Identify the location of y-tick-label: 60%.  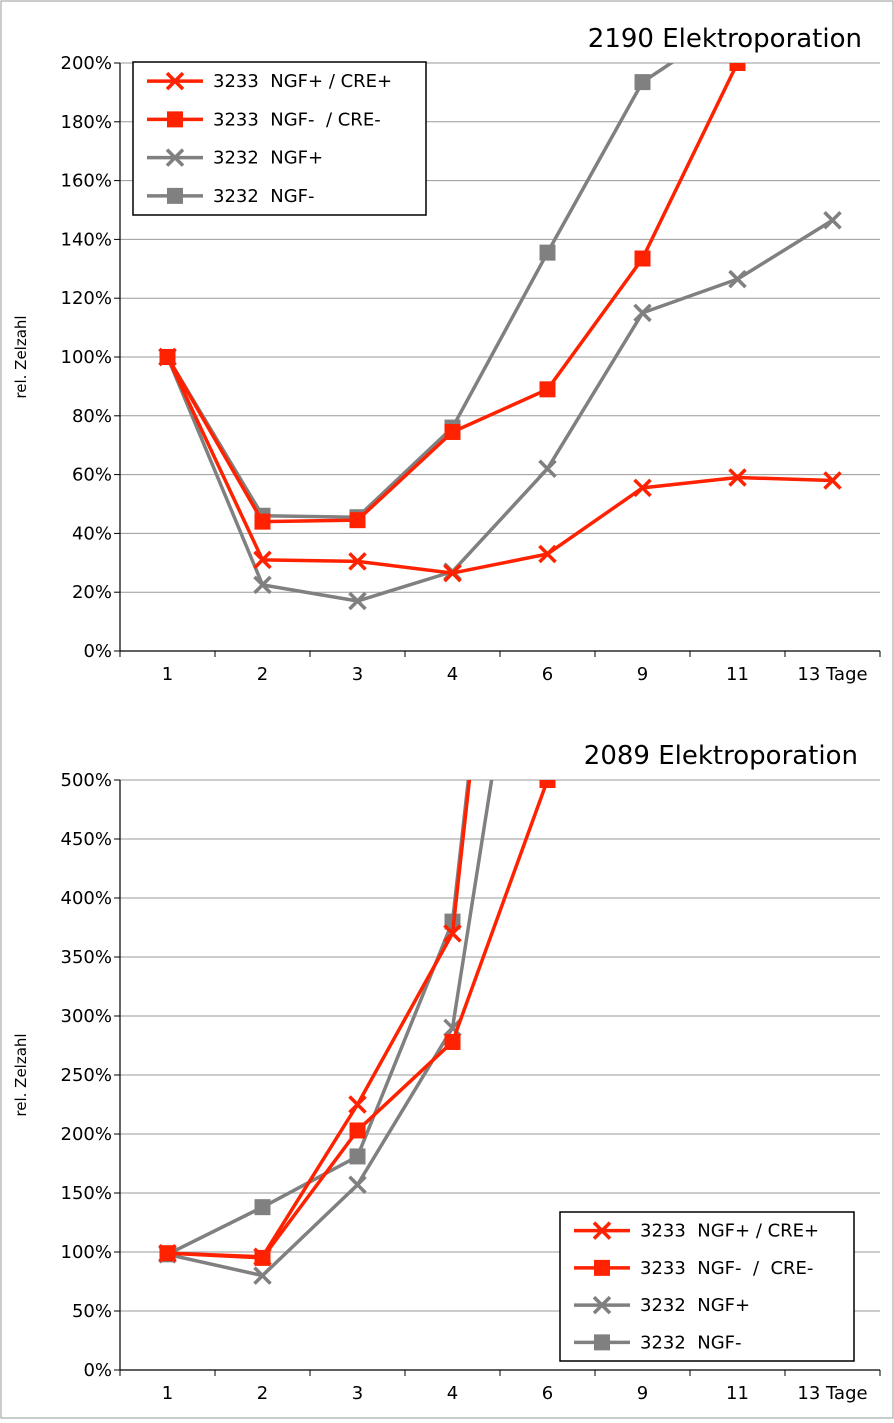
(92, 475).